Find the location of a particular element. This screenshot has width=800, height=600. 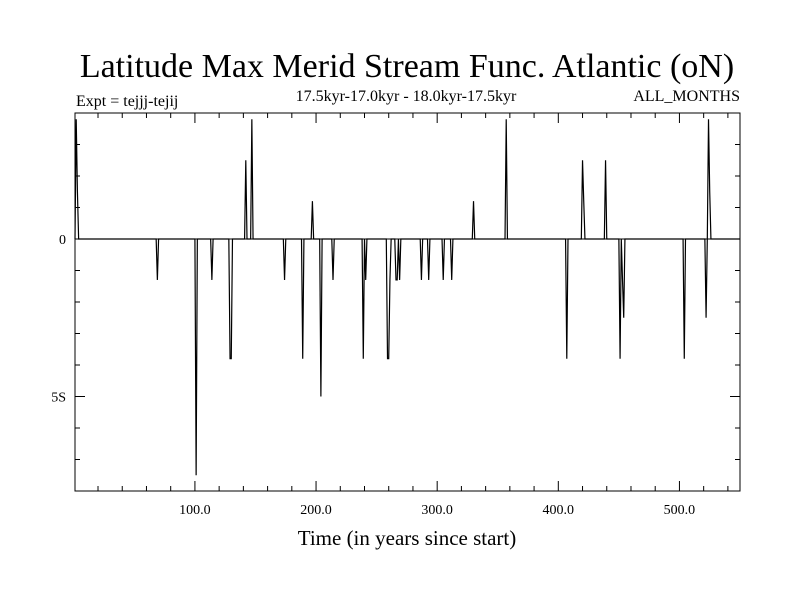

months-label: ALL_MONTHS is located at coordinates (686, 96).